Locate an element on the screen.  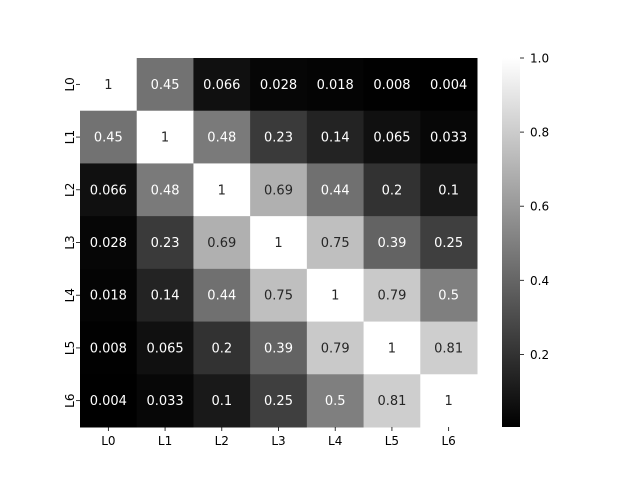
cell-value-label: 0.008 is located at coordinates (108, 348).